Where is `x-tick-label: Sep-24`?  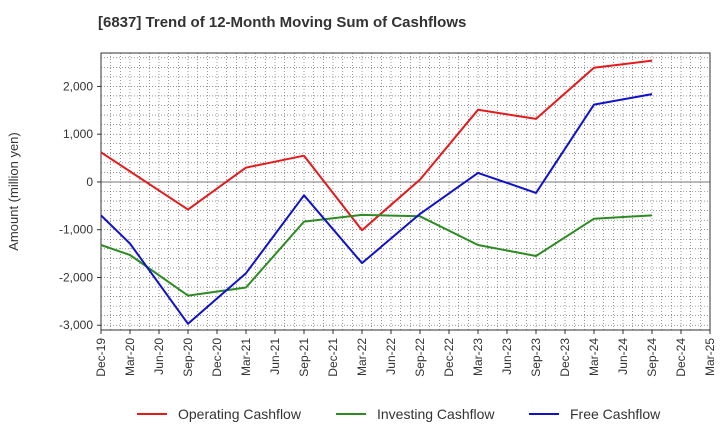
x-tick-label: Sep-24 is located at coordinates (652, 357).